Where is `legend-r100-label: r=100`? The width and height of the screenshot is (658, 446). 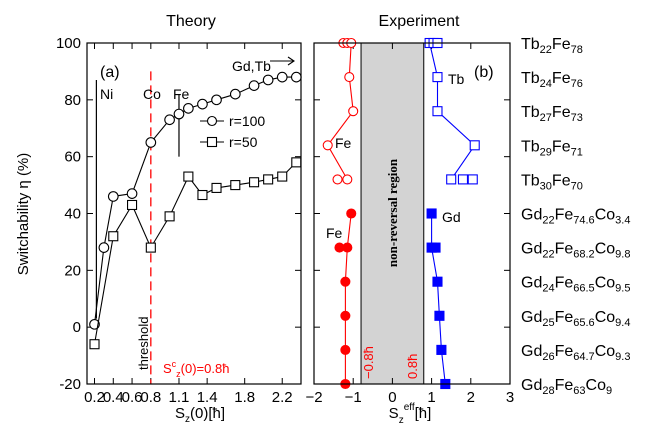 legend-r100-label: r=100 is located at coordinates (247, 121).